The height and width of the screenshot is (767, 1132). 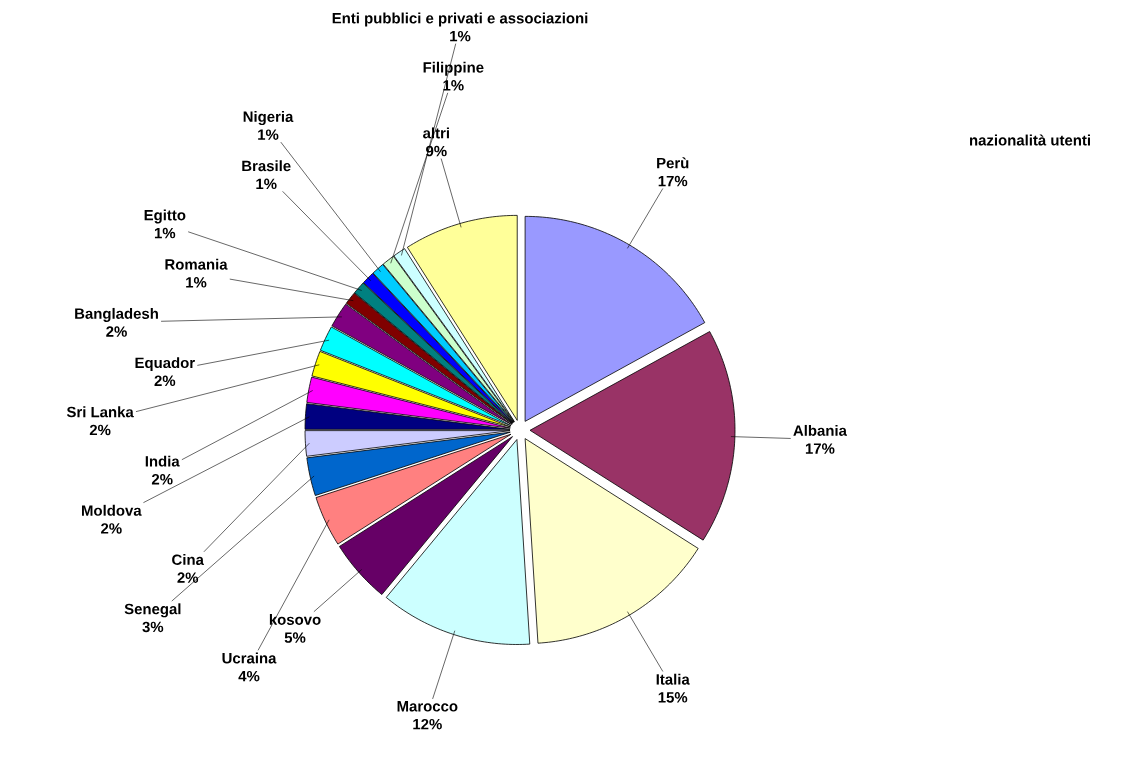 I want to click on data-label: 4%, so click(x=249, y=676).